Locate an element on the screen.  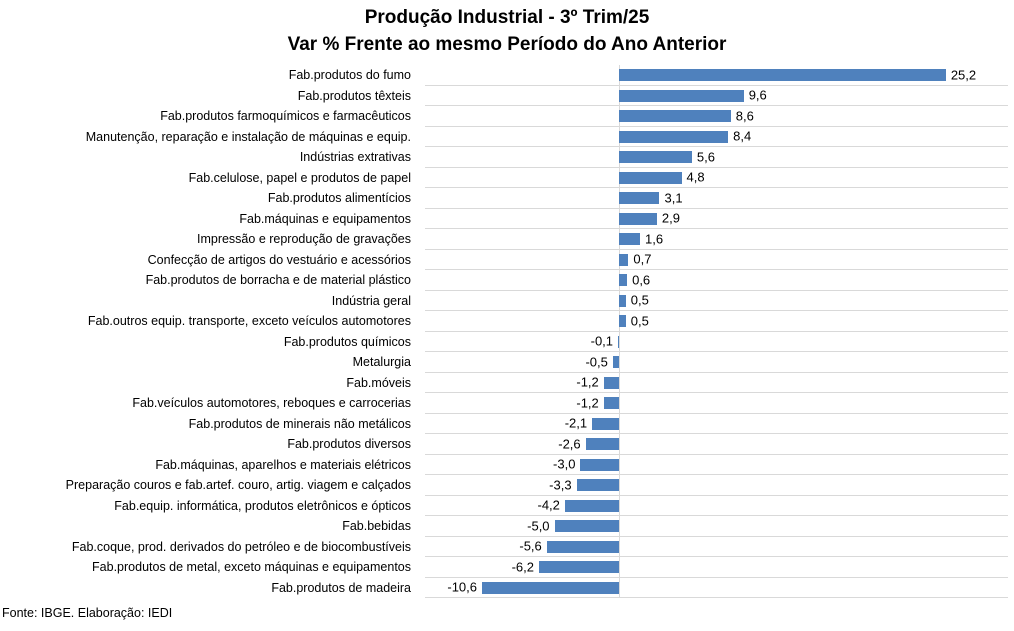
chart-row: Fab.máquinas e equipamentos 2,9 is located at coordinates (504, 219).